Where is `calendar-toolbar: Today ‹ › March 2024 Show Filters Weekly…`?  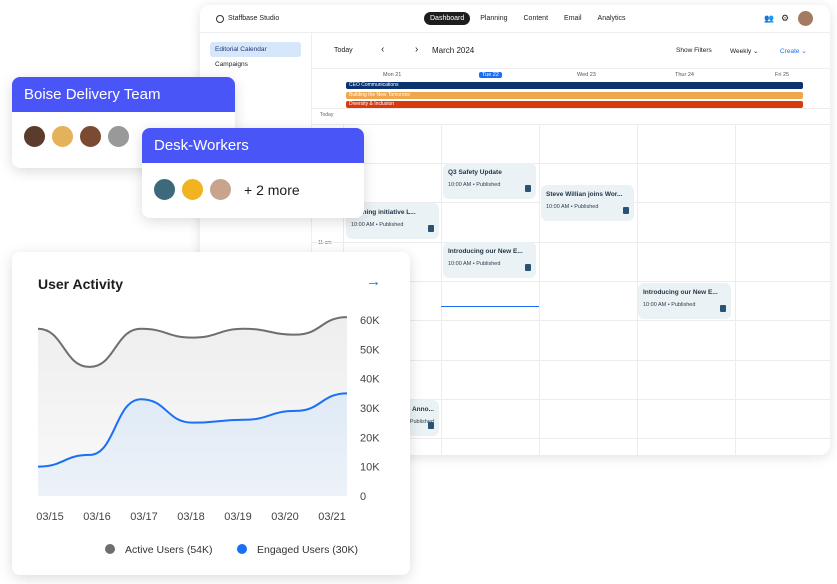 calendar-toolbar: Today ‹ › March 2024 Show Filters Weekly… is located at coordinates (571, 51).